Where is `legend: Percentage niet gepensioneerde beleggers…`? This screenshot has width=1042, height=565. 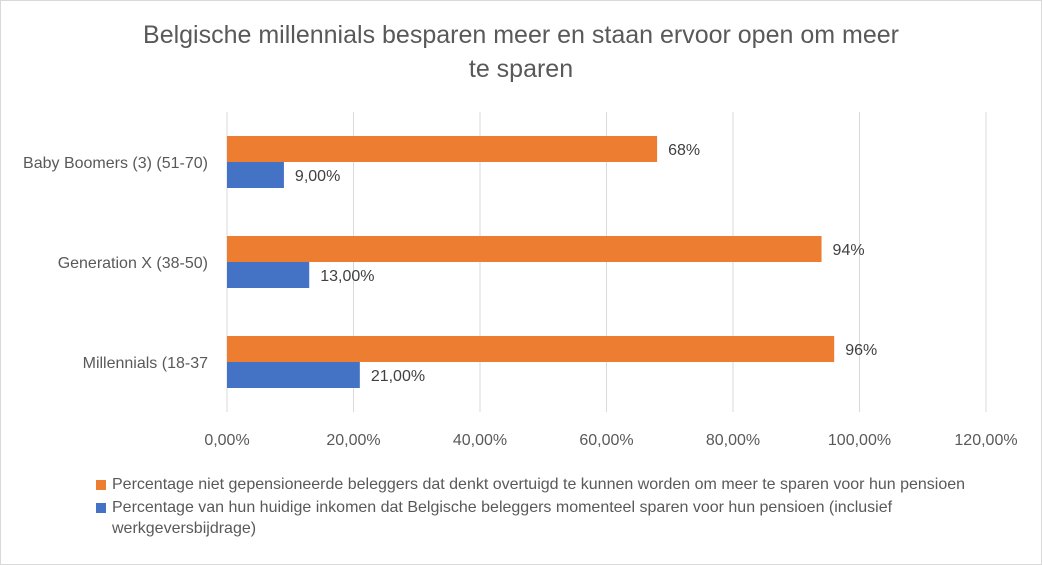
legend: Percentage niet gepensioneerde beleggers… is located at coordinates (546, 507).